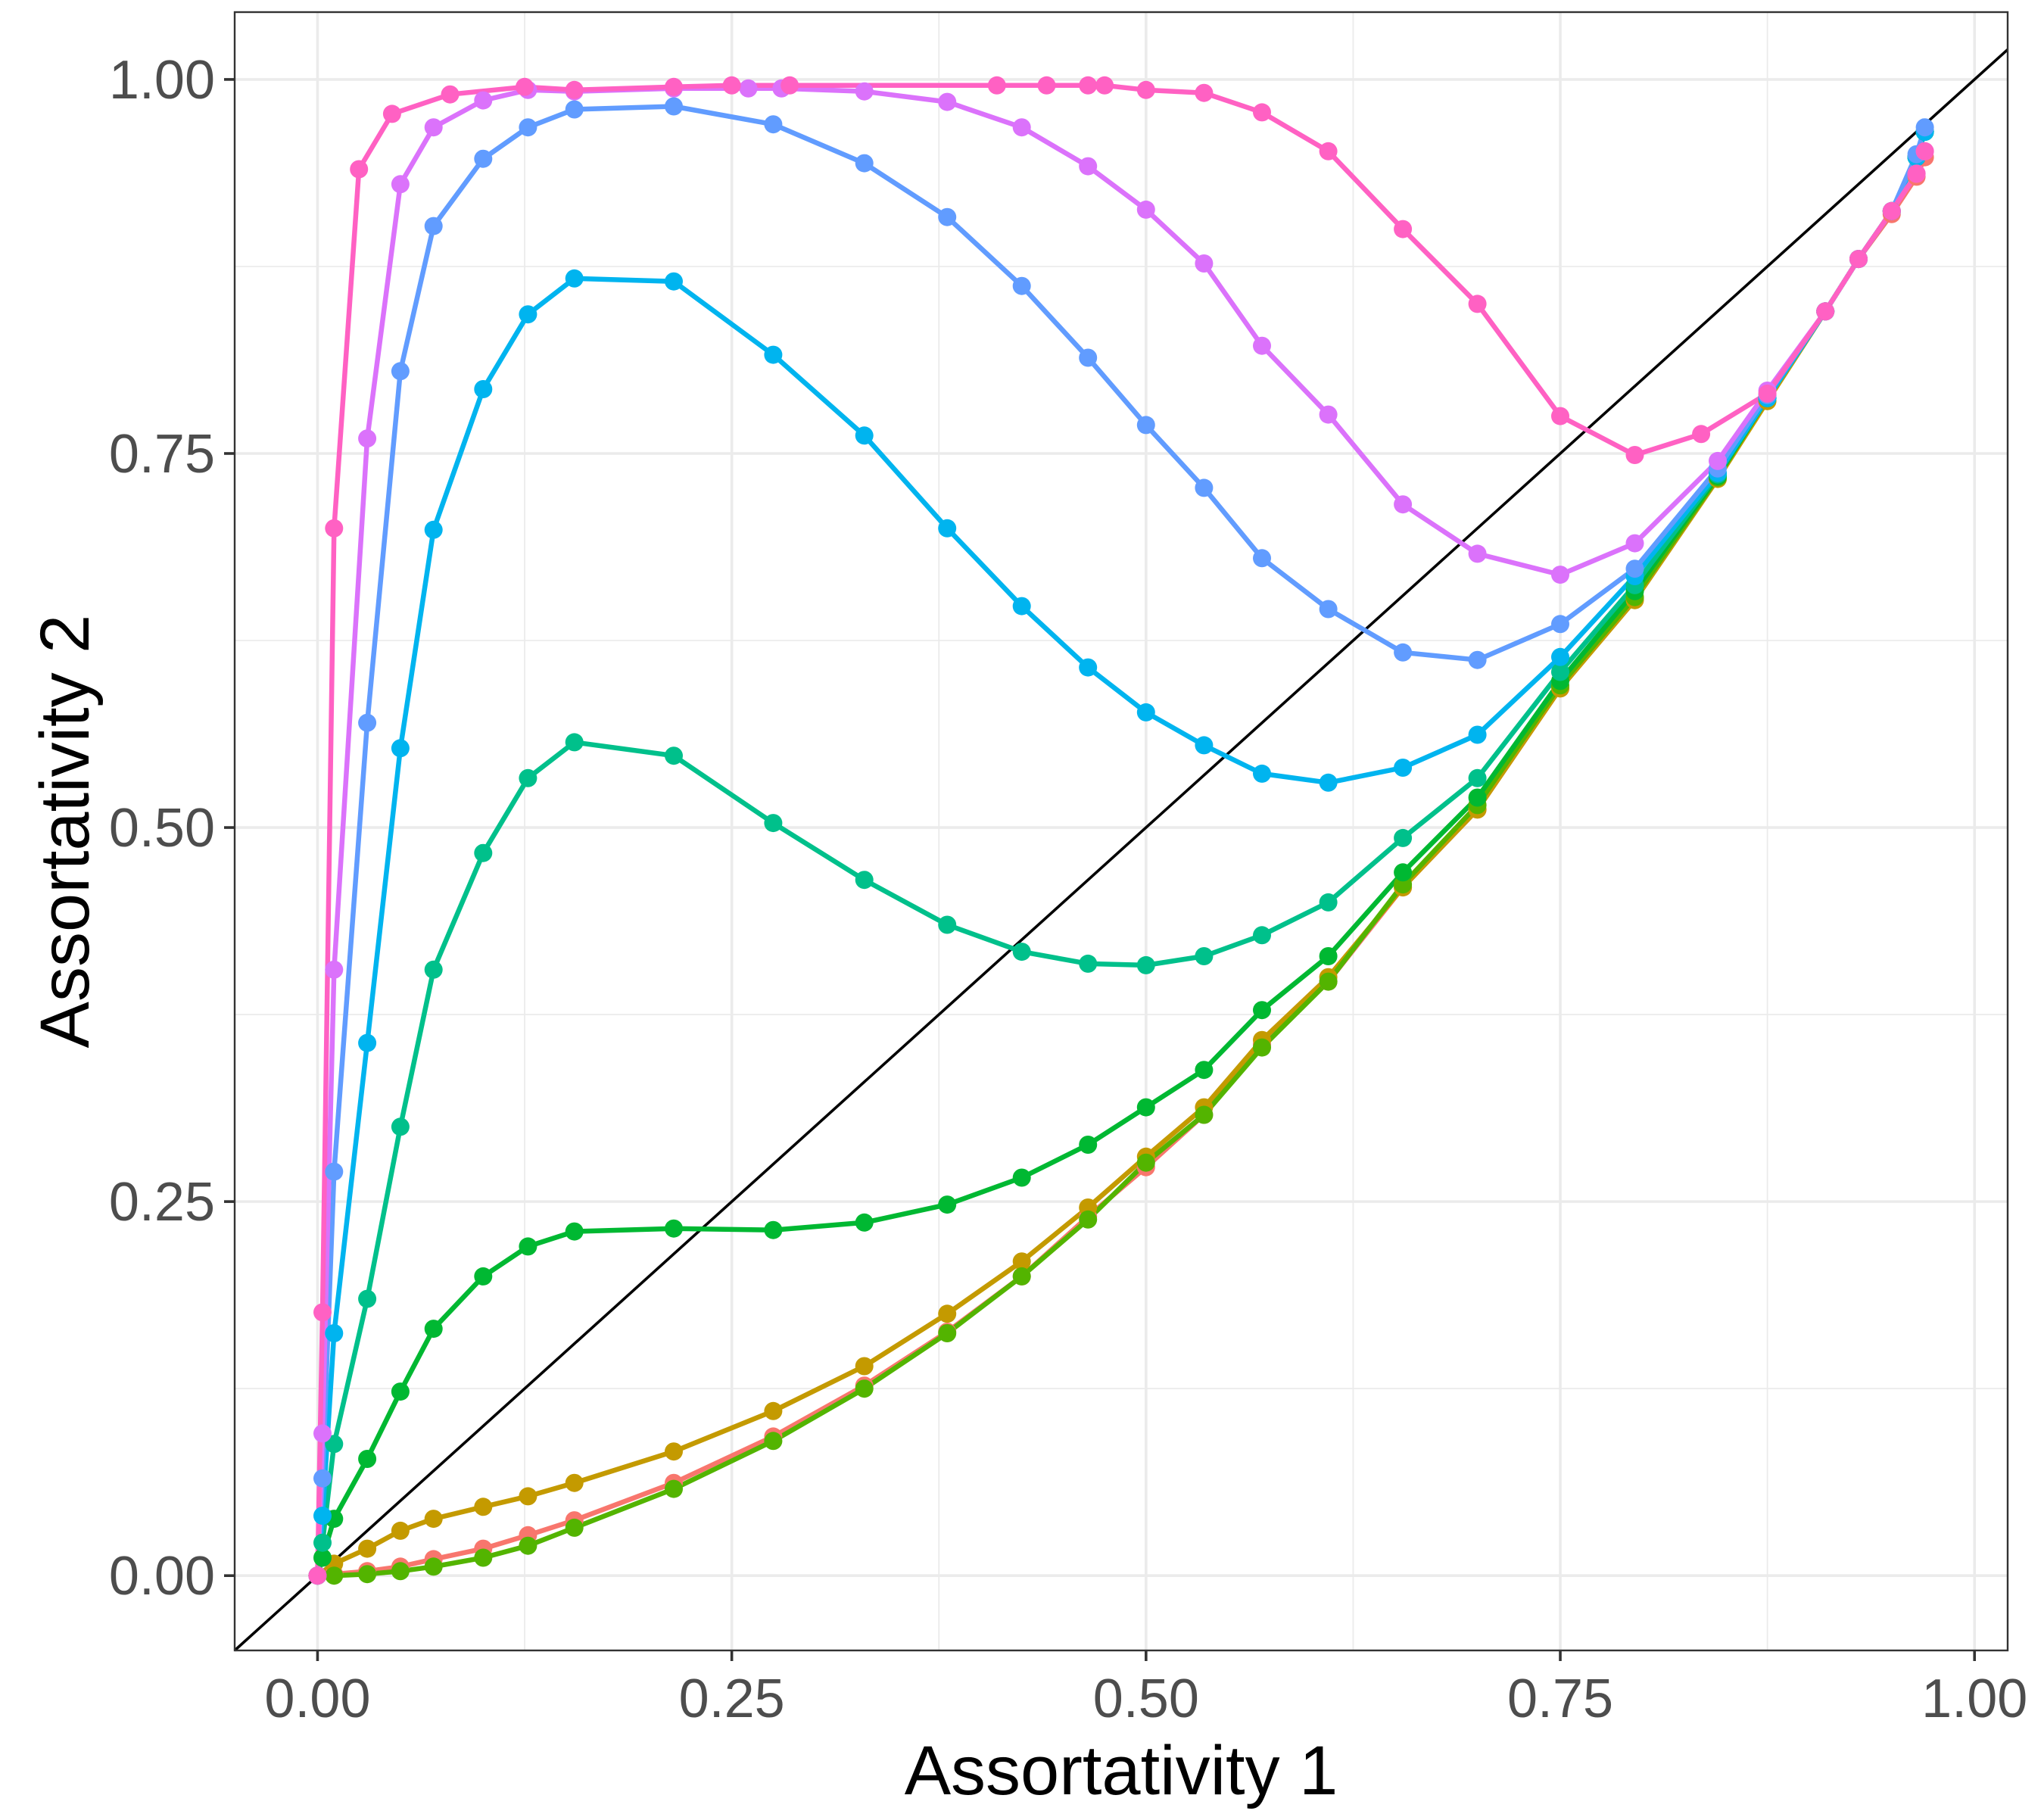  I want to click on x-tick-label: 1.00, so click(1974, 1699).